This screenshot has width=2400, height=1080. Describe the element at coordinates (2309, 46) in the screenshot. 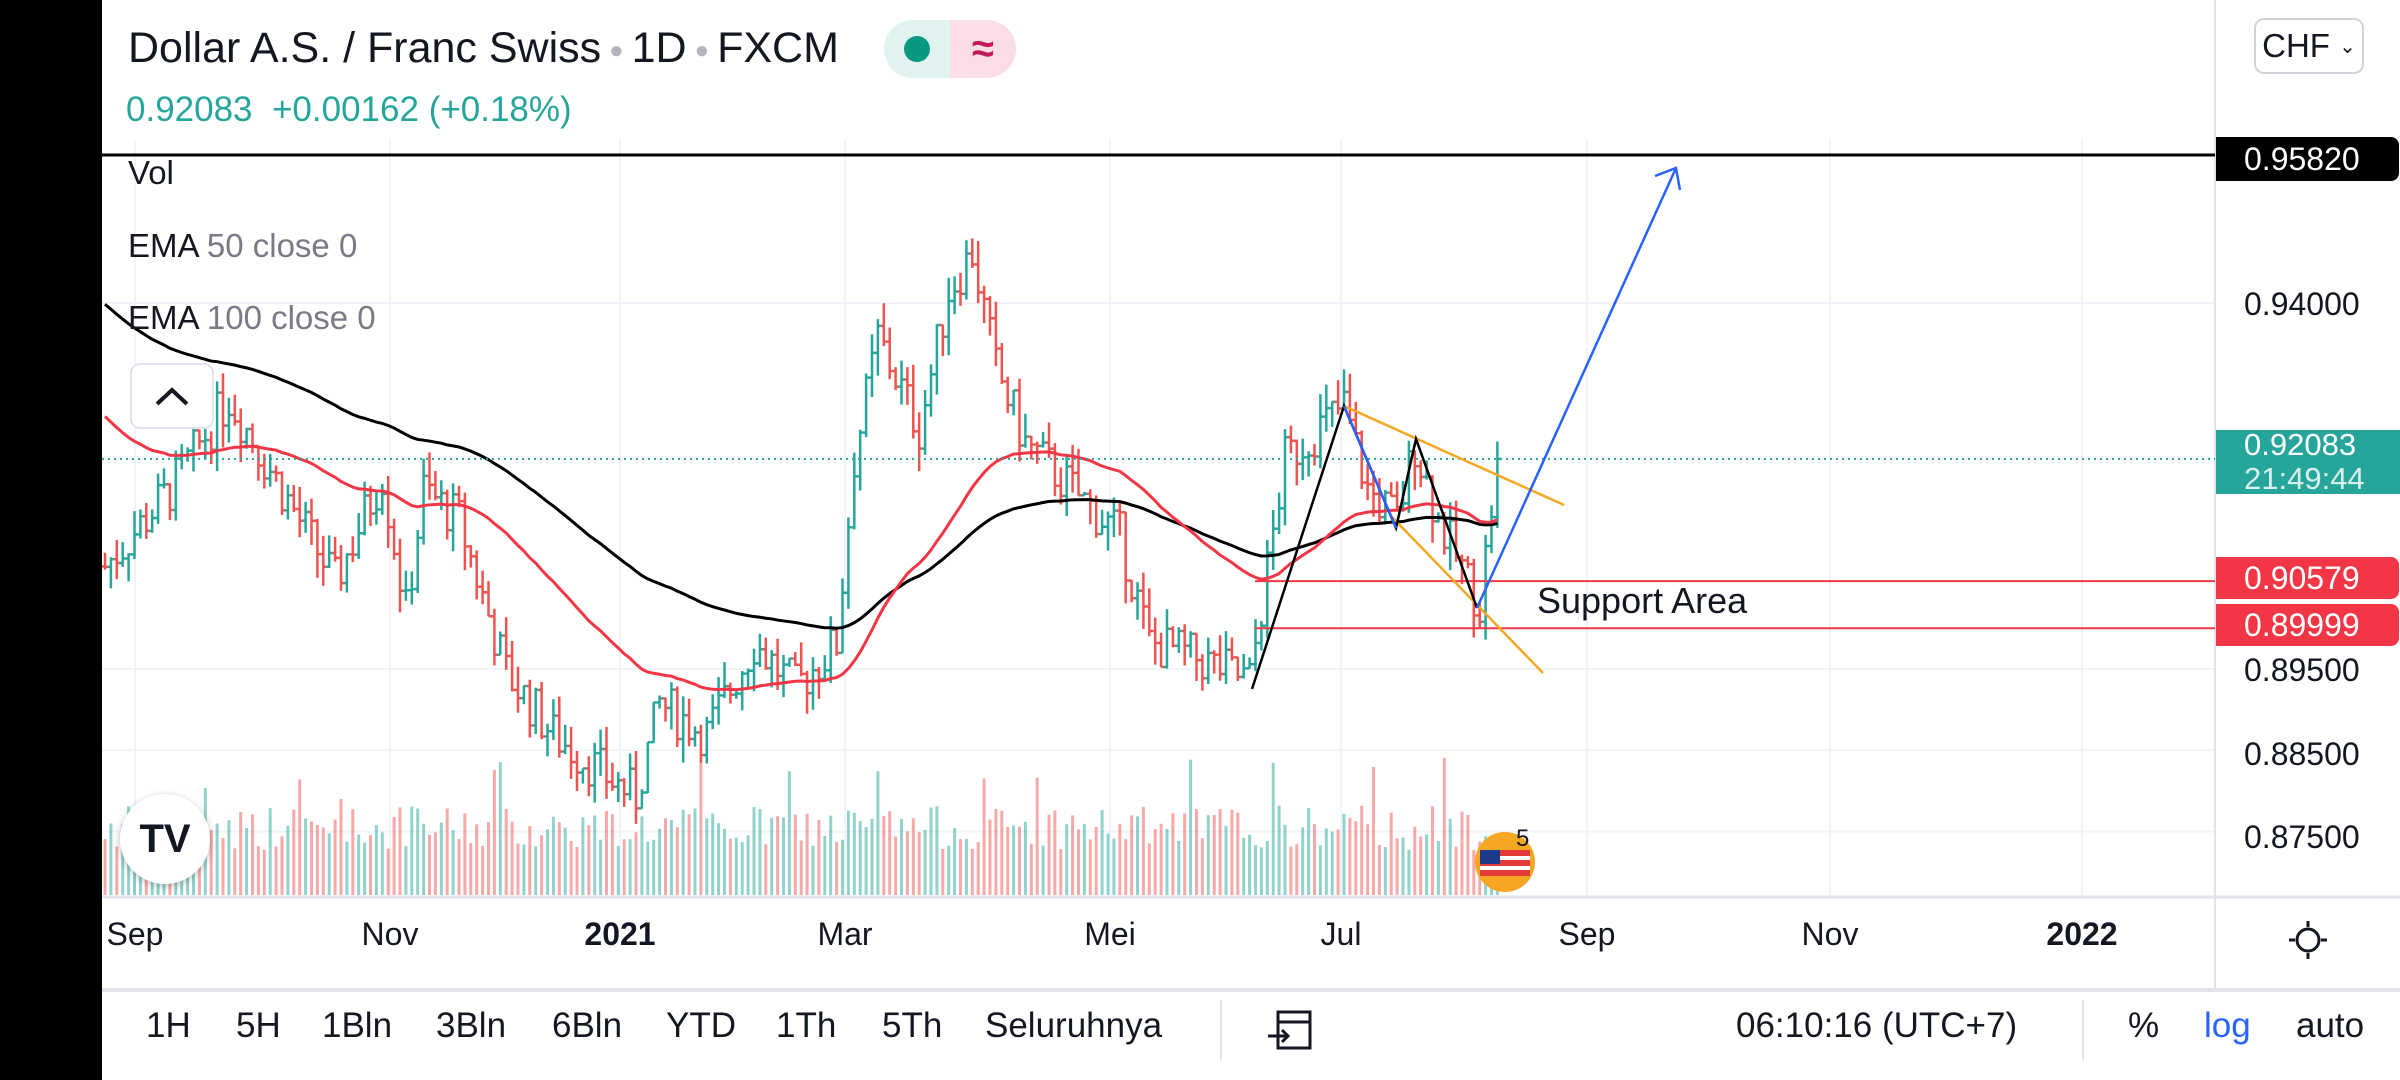

I see `currency-selector: CHF ⌄` at that location.